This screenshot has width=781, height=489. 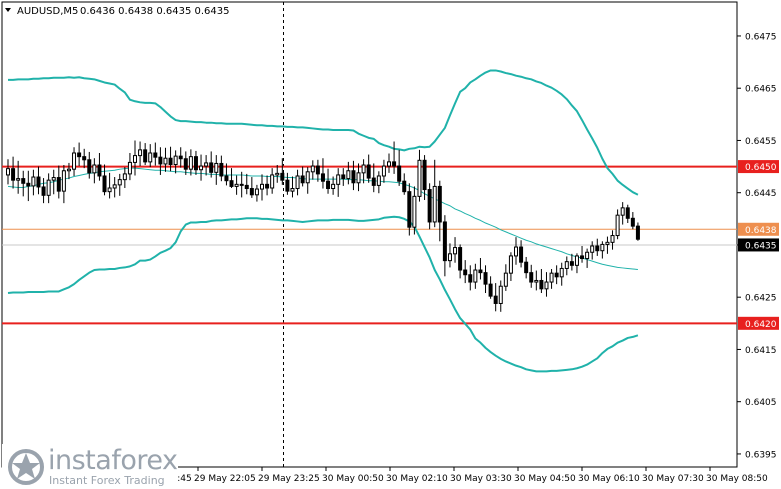 I want to click on x-tick-label: 30 May 08:50, so click(x=737, y=479).